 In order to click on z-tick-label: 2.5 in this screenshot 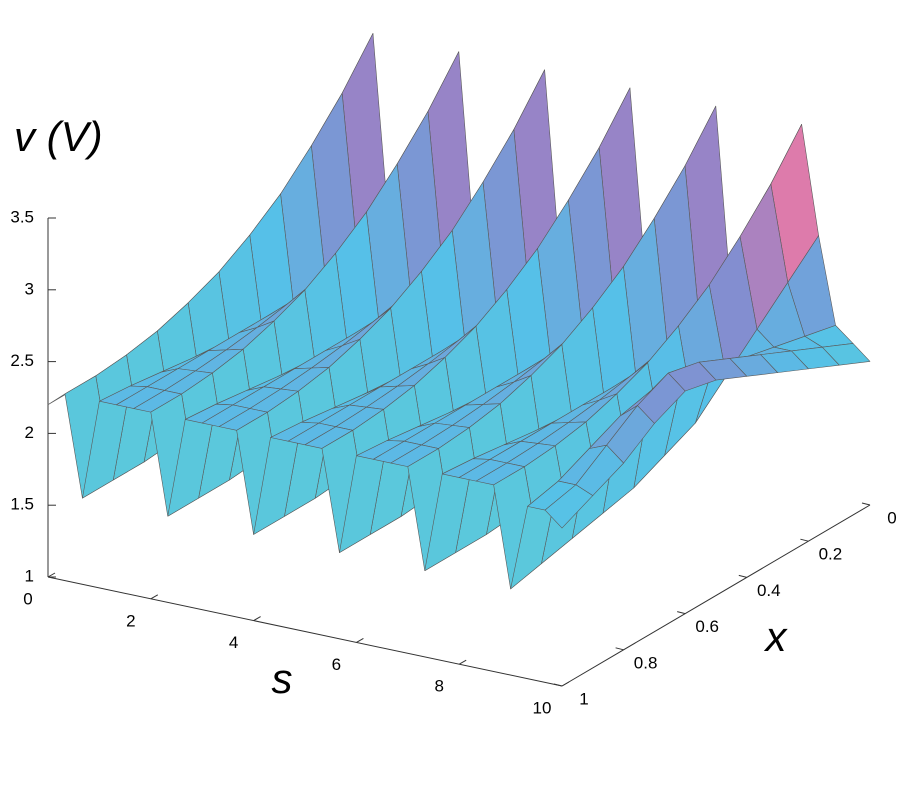, I will do `click(22, 360)`.